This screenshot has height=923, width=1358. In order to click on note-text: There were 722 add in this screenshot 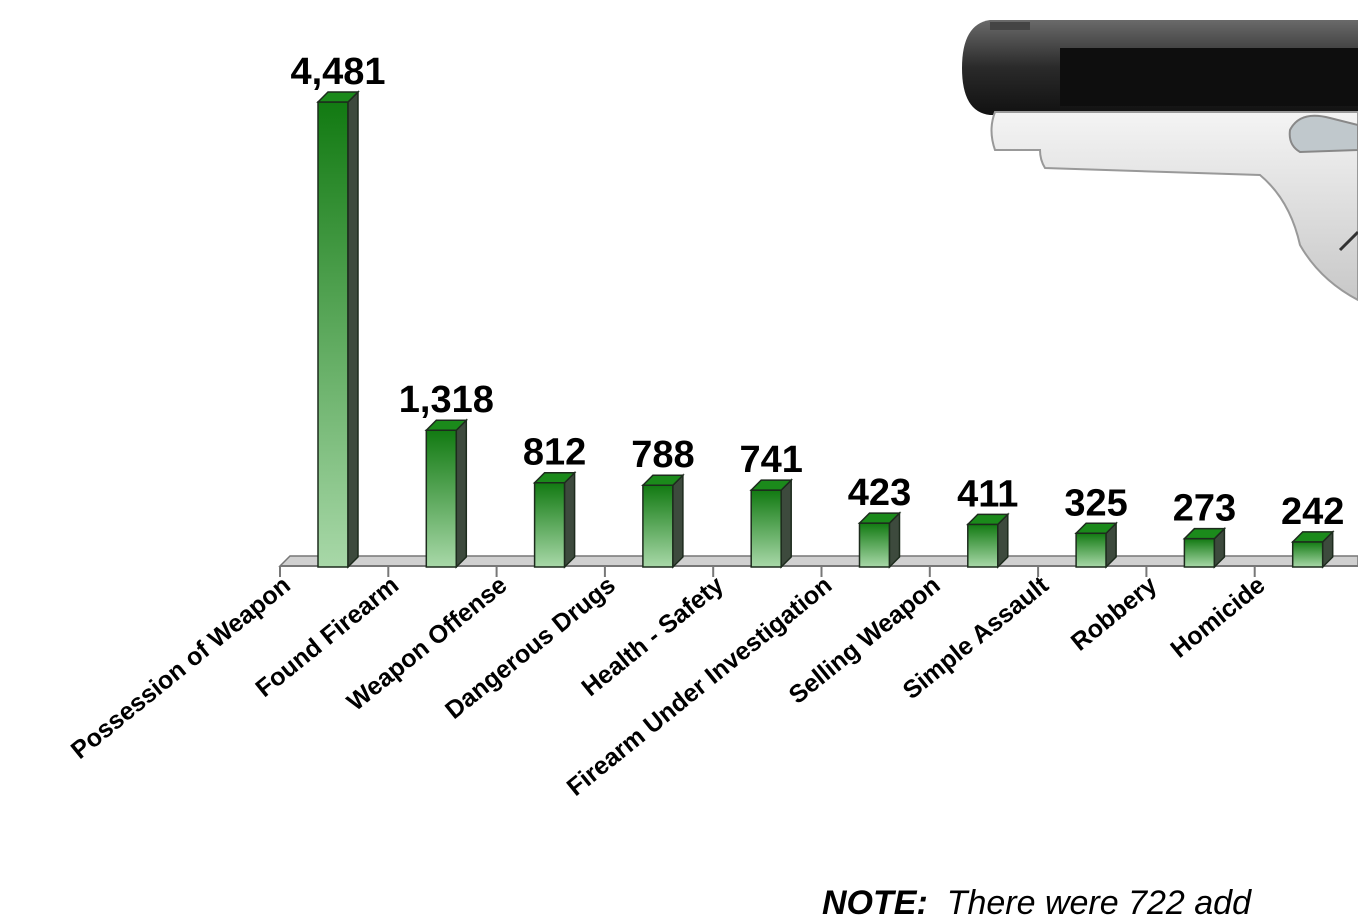, I will do `click(1098, 903)`.